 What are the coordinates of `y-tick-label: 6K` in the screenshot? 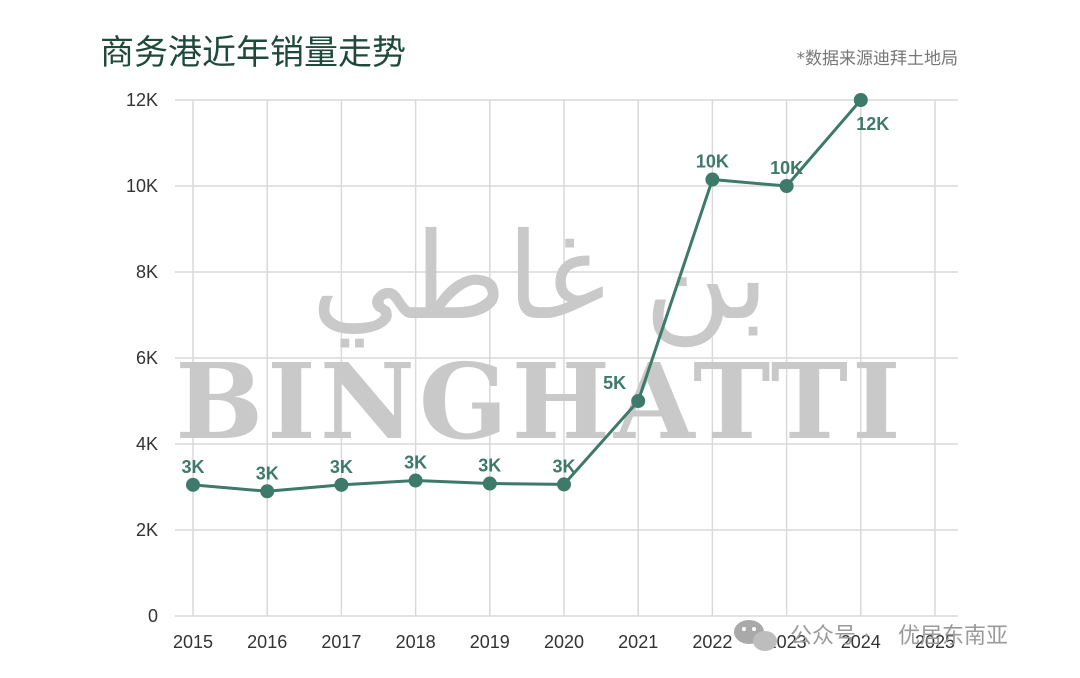 It's located at (147, 358).